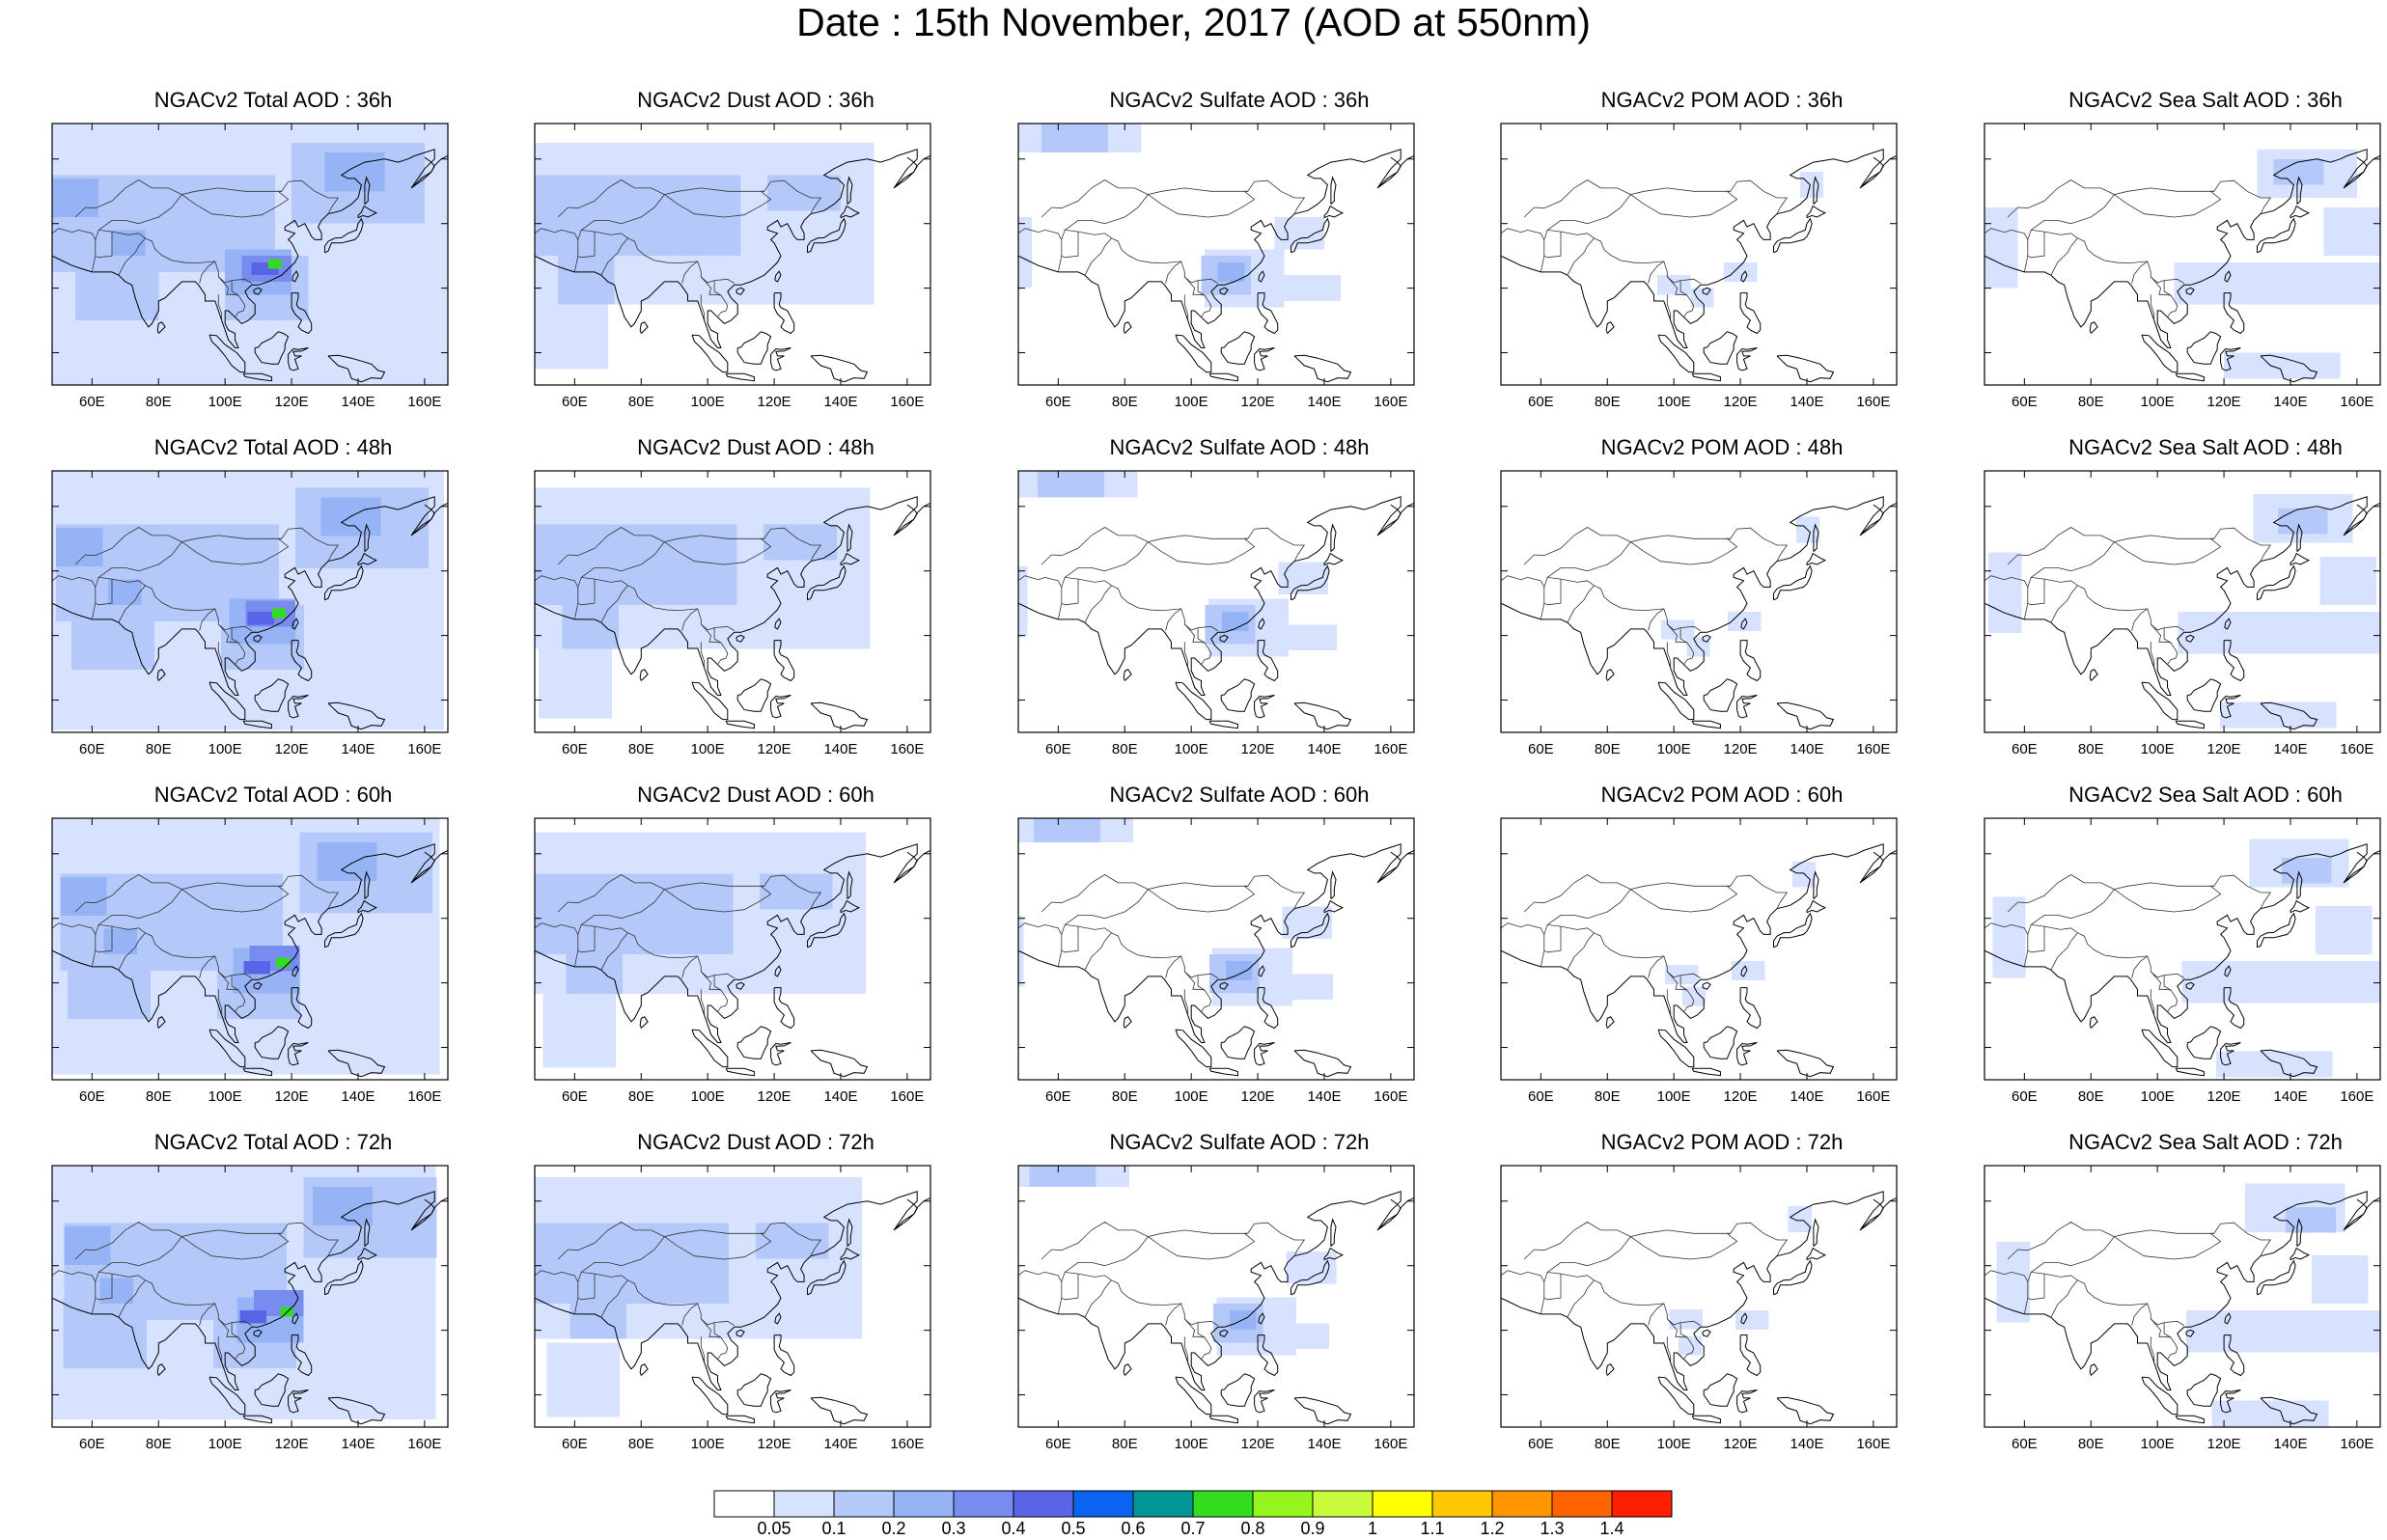 The width and height of the screenshot is (2387, 1540). I want to click on colorbar-label: 0.3, so click(953, 1528).